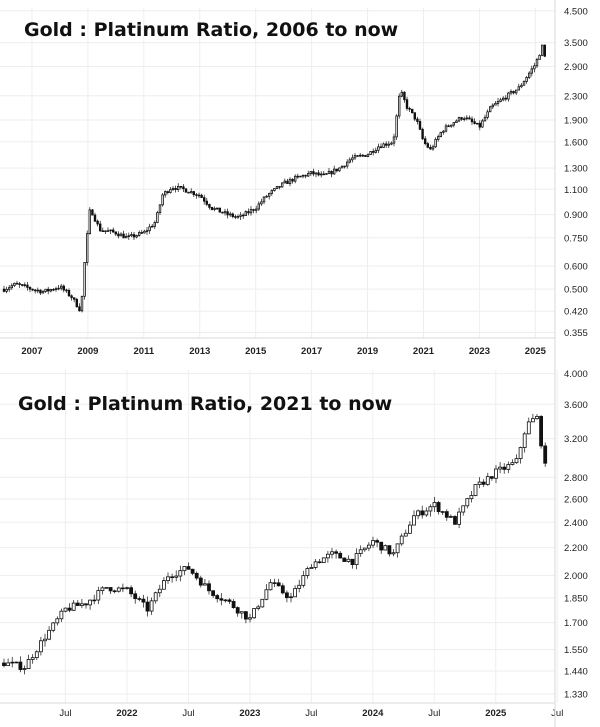  Describe the element at coordinates (373, 713) in the screenshot. I see `x-tick-label: 2024` at that location.